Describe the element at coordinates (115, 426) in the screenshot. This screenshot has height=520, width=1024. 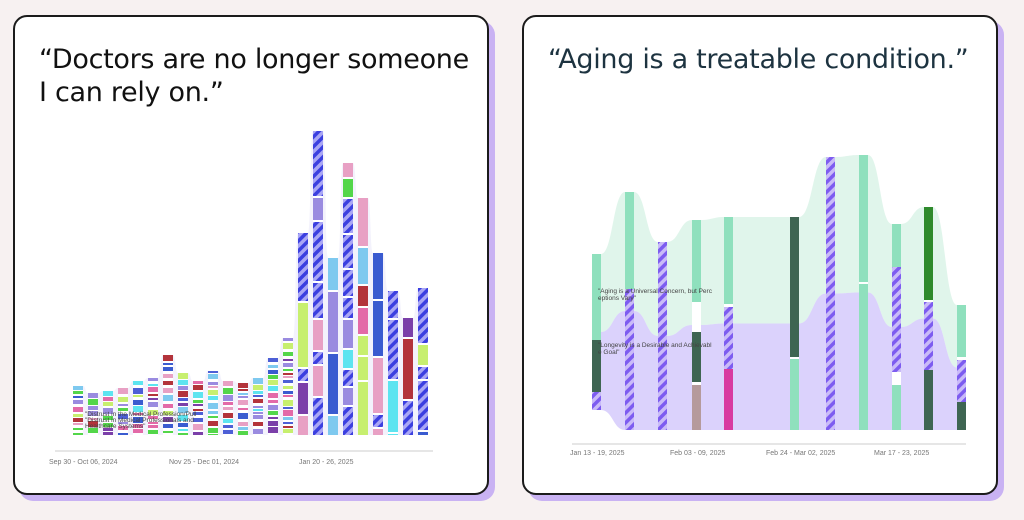
I see `annotation-label: Healthcare Systems"` at that location.